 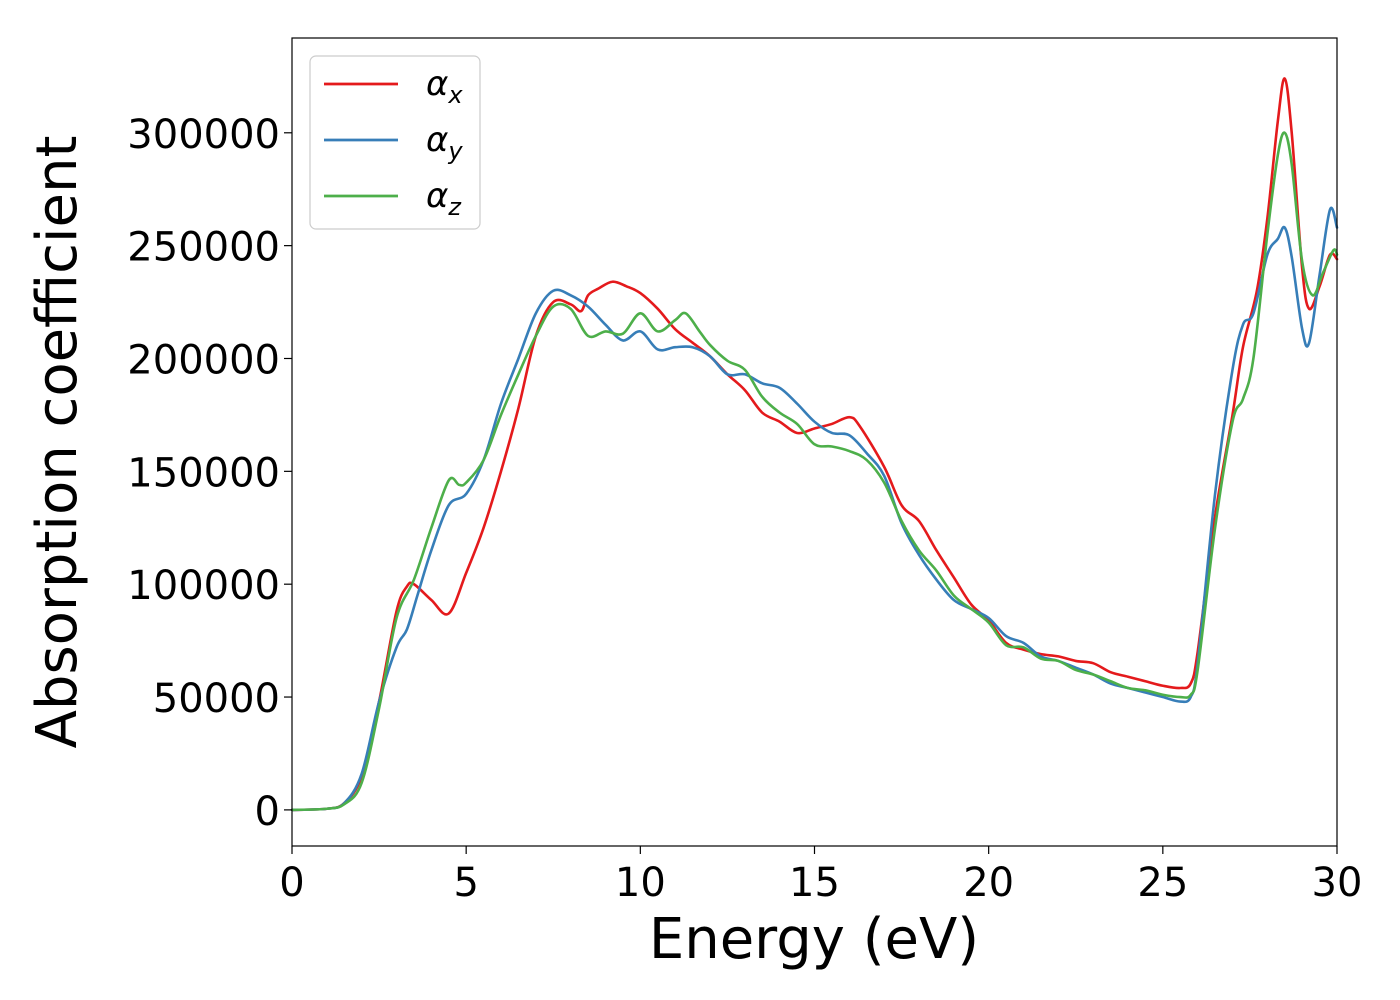 I want to click on y-axis-title: Absorption coefficient, so click(x=57, y=442).